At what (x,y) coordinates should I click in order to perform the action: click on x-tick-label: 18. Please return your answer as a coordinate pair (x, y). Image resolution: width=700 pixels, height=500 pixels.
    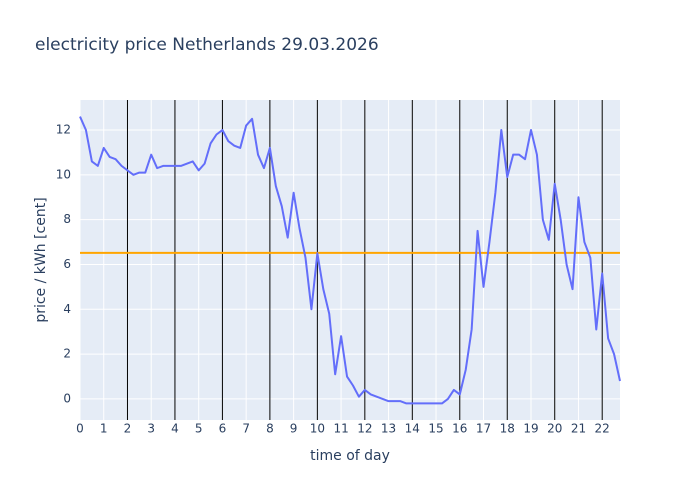
    Looking at the image, I should click on (507, 429).